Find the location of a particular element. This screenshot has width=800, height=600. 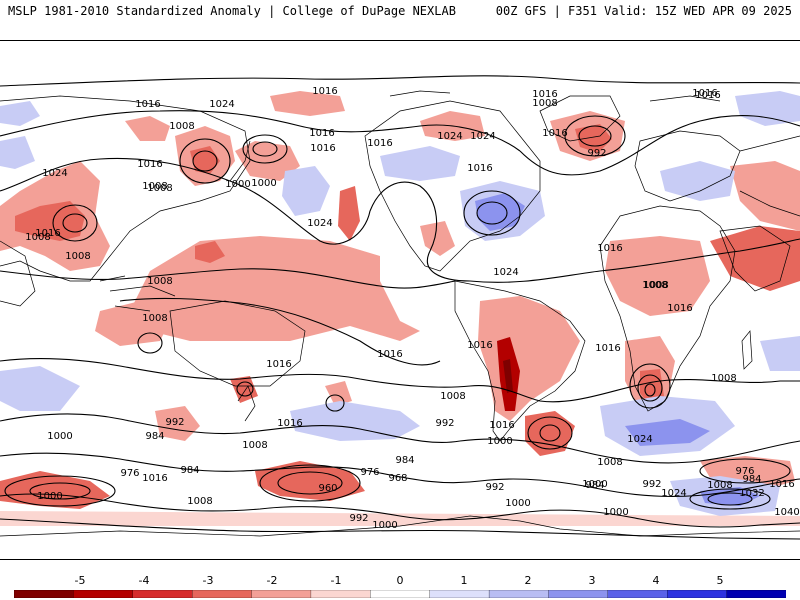

neg-anomaly-caribbean is located at coordinates (437, 238).